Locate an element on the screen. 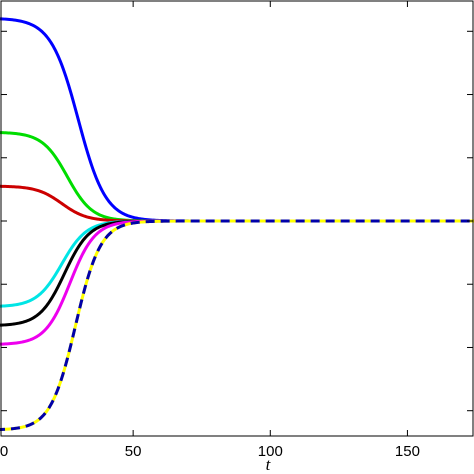  x-tick-label-1: 50 is located at coordinates (133, 451).